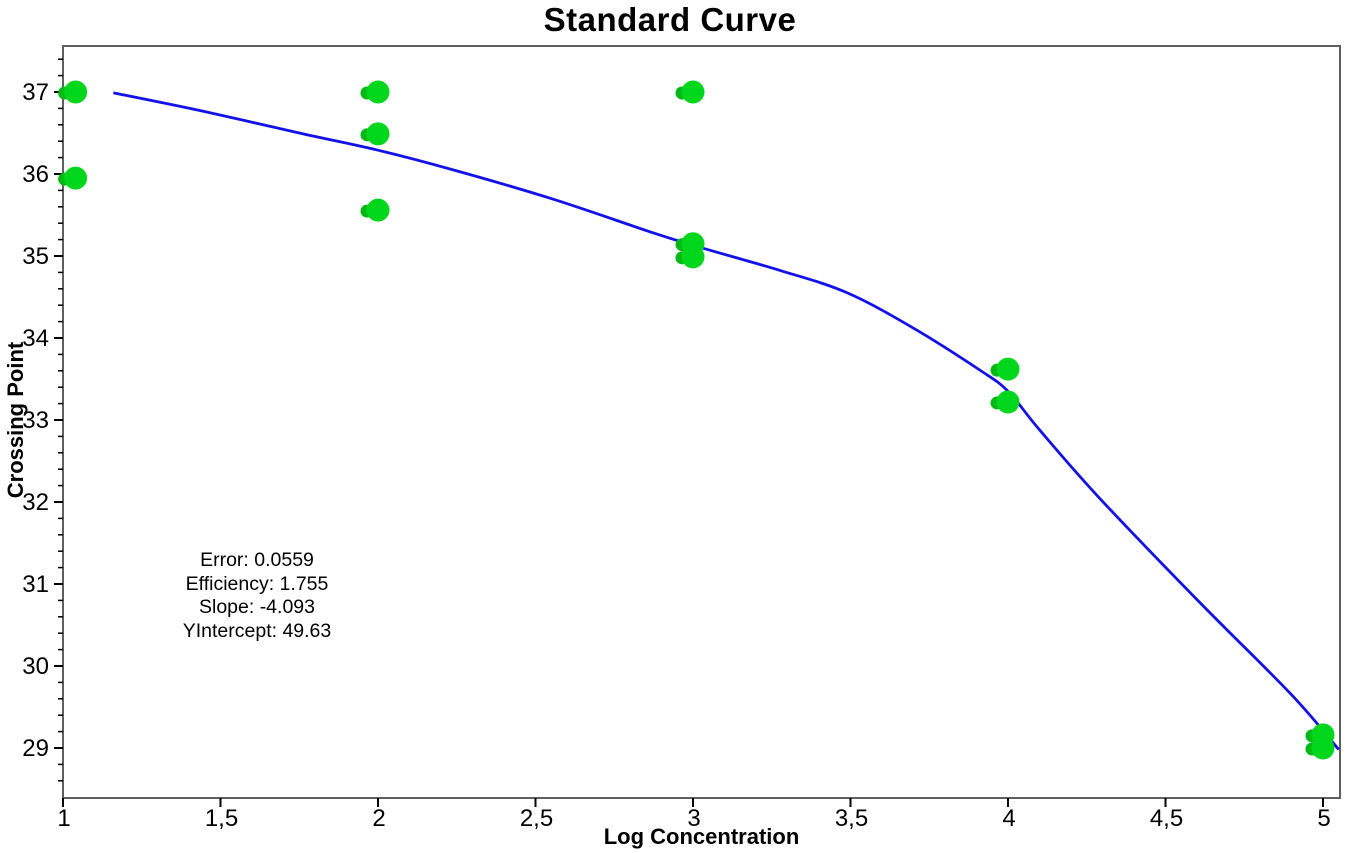 This screenshot has width=1355, height=853. What do you see at coordinates (63, 818) in the screenshot?
I see `x-tick-label: 1` at bounding box center [63, 818].